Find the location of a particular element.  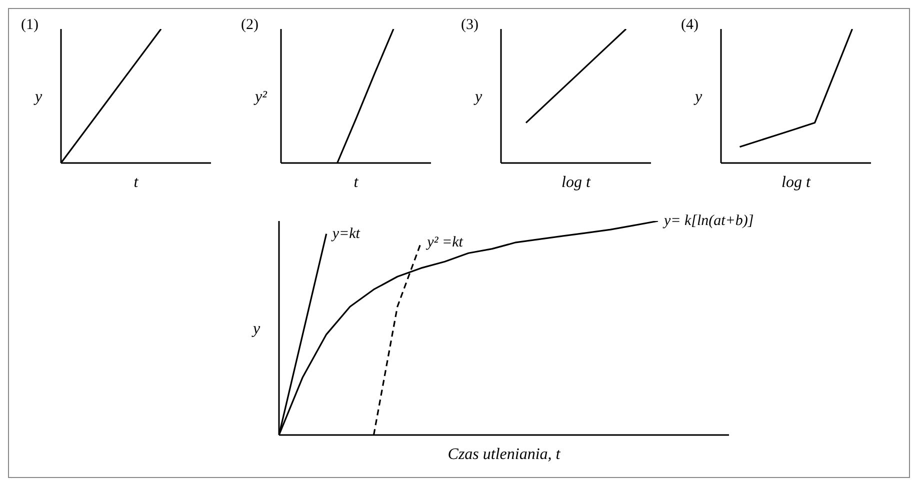

y-axis-title: y² is located at coordinates (260, 97).